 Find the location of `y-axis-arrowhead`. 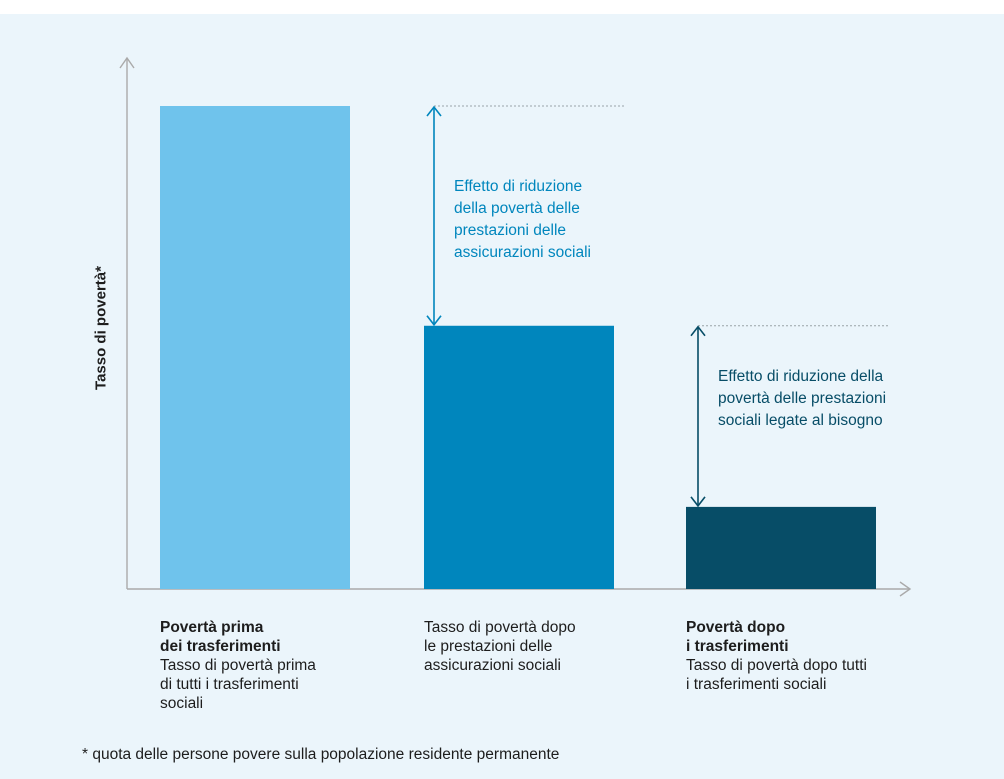

y-axis-arrowhead is located at coordinates (127, 62).